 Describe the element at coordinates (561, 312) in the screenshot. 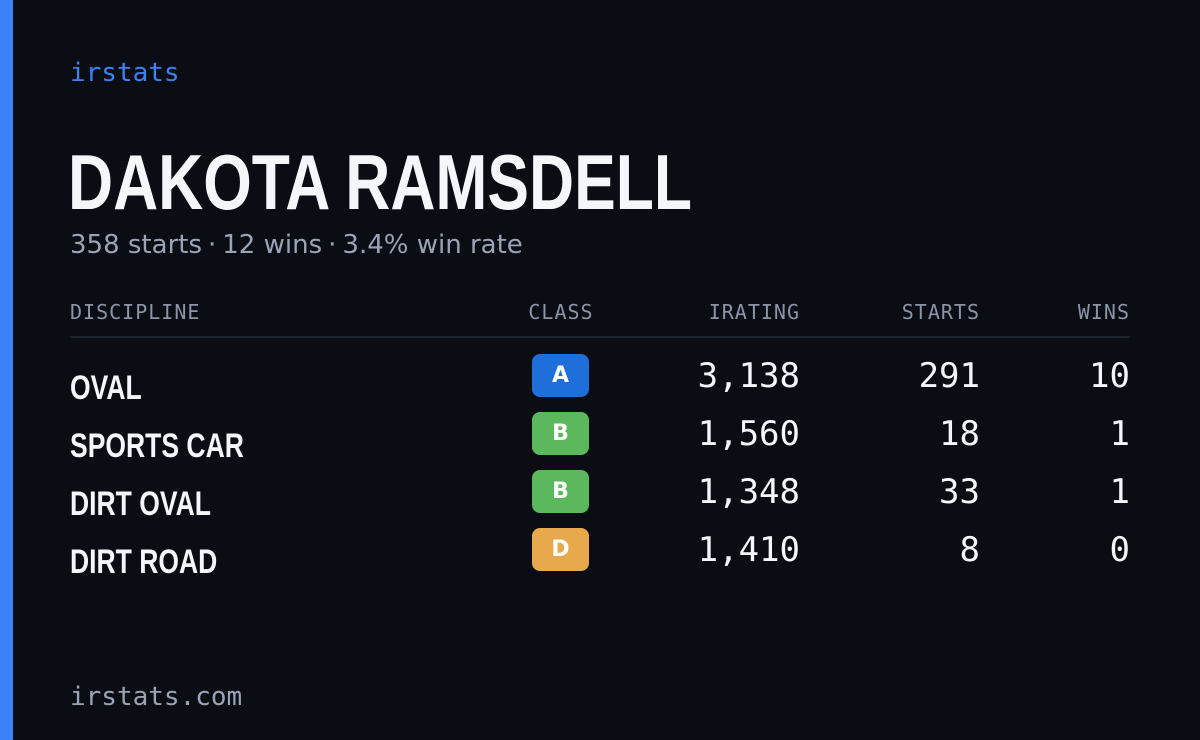

I see `header-class: CLASS` at that location.